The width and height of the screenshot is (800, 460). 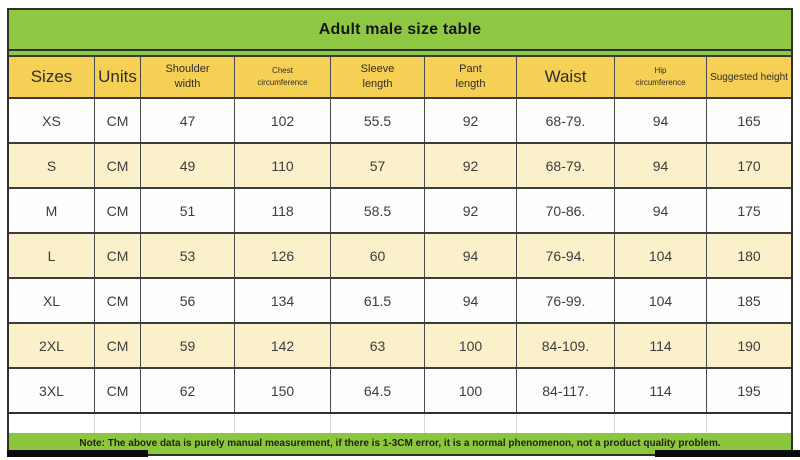 I want to click on value-cell: 49, so click(x=188, y=165).